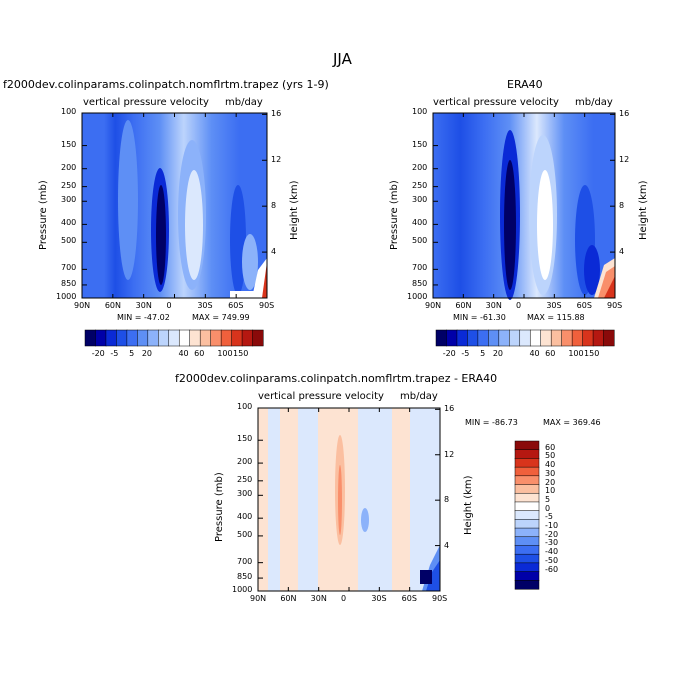  Describe the element at coordinates (550, 447) in the screenshot. I see `colorbar-label: 60` at that location.